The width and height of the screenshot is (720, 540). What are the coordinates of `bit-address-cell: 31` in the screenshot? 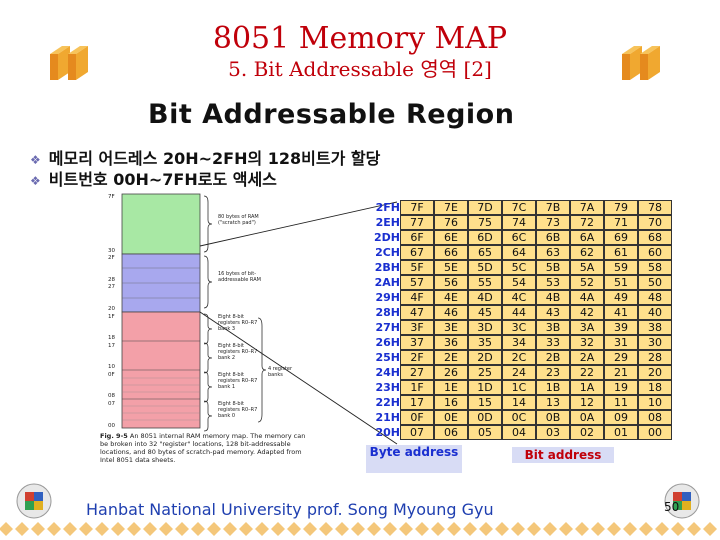 It's located at (621, 342).